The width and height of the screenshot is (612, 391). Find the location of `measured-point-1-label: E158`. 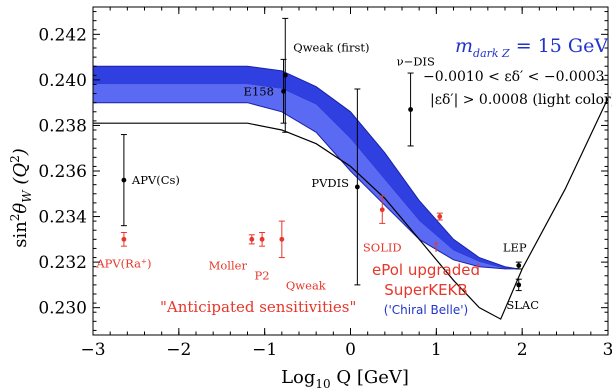

measured-point-1-label: E158 is located at coordinates (259, 91).